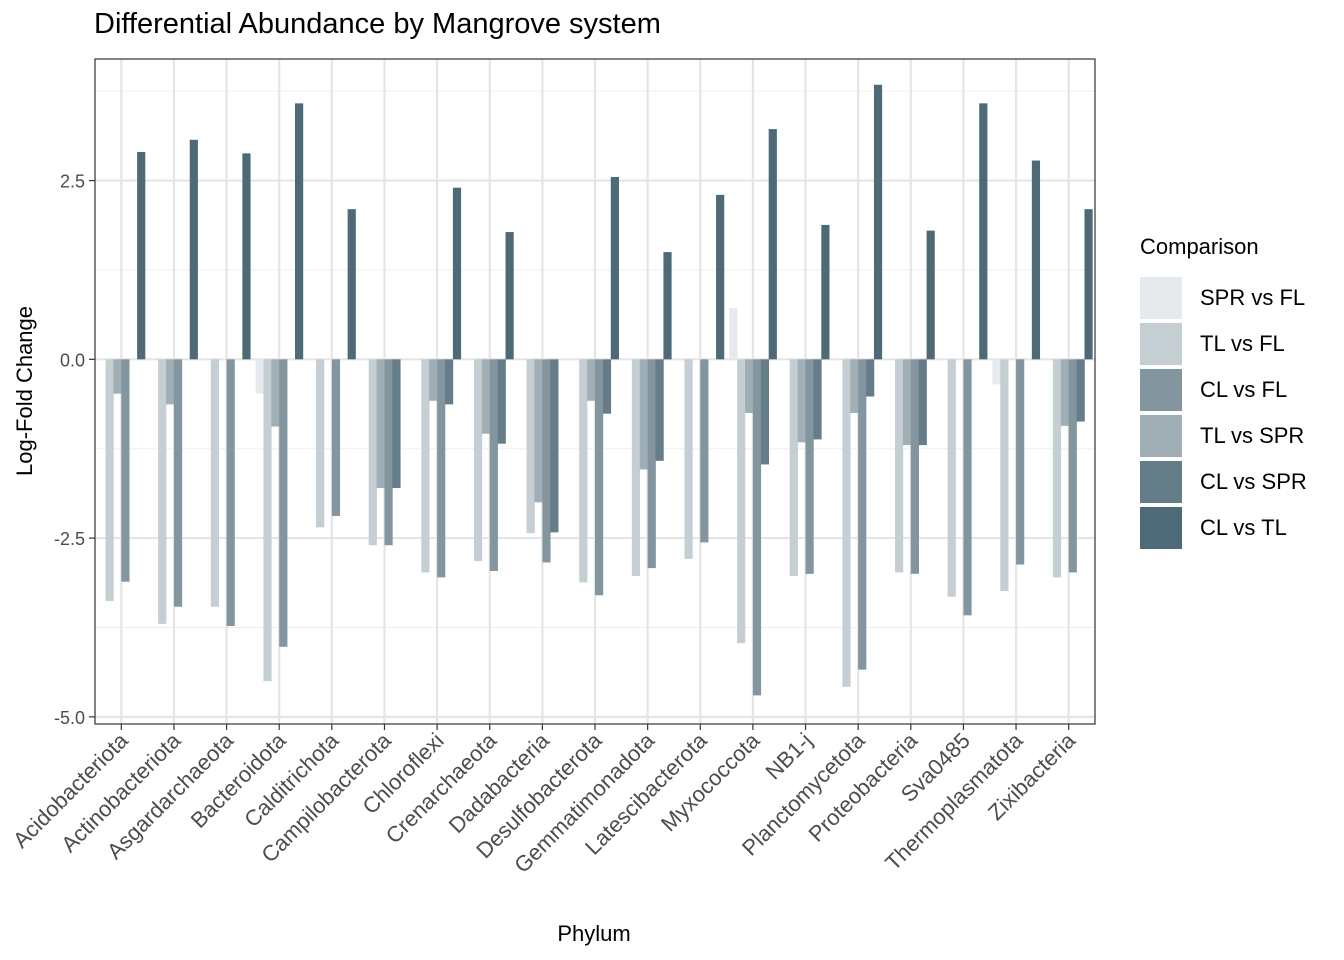 This screenshot has width=1344, height=960. Describe the element at coordinates (170, 382) in the screenshot. I see `bar-tl-vs-spr-actinobacteriota` at that location.